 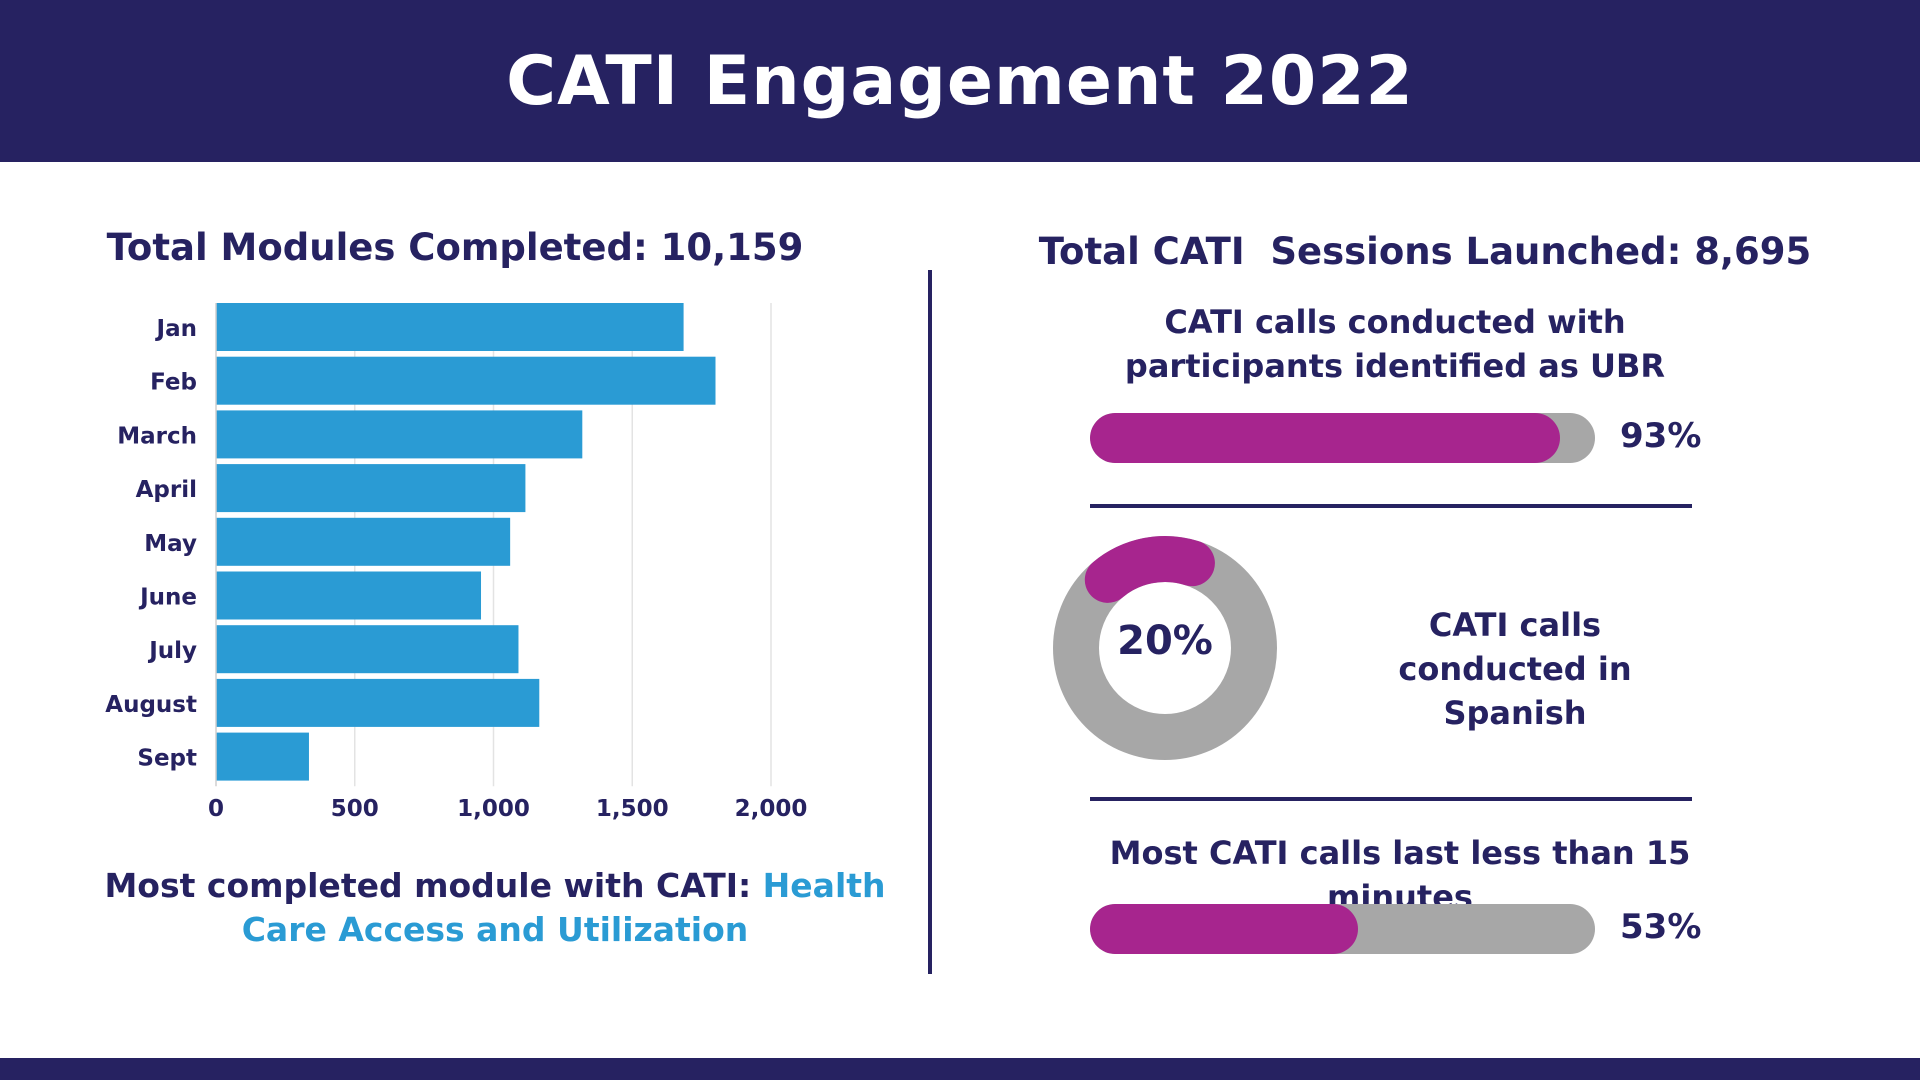 What do you see at coordinates (960, 1069) in the screenshot?
I see `footer-bar` at bounding box center [960, 1069].